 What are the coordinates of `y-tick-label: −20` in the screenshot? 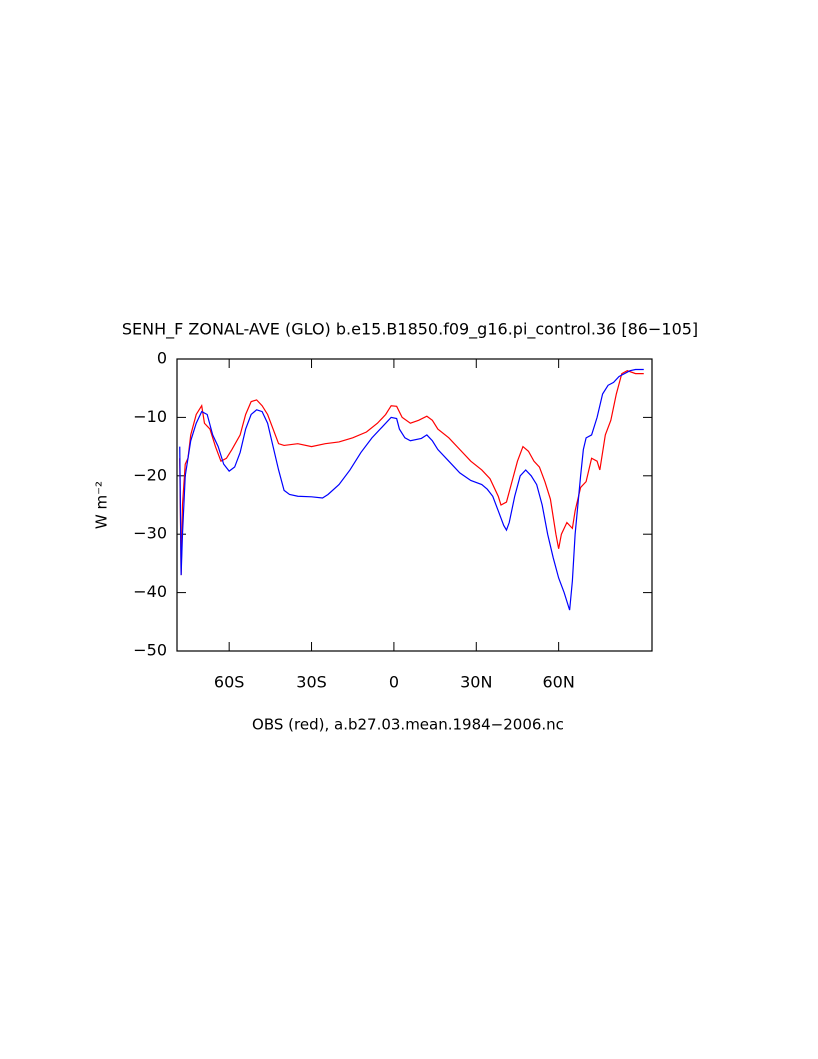 It's located at (150, 474).